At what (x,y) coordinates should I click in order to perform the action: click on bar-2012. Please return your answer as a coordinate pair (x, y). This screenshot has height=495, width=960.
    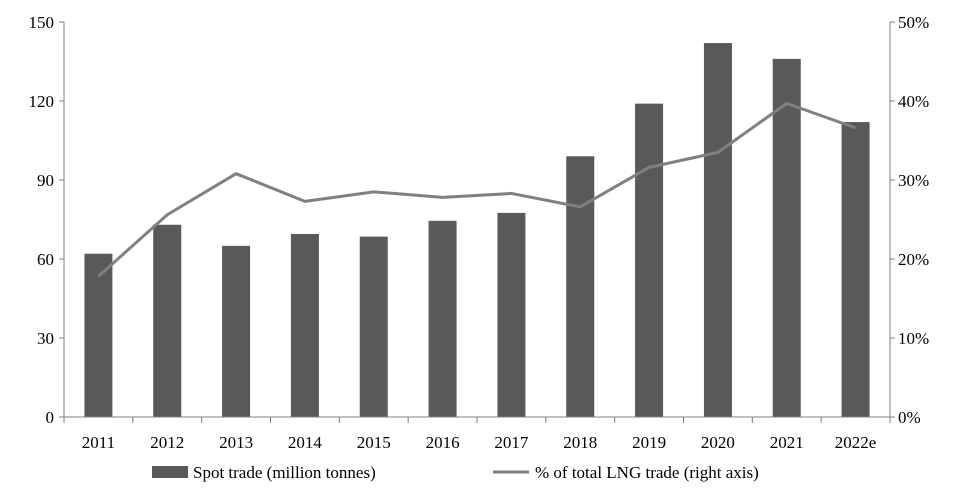
    Looking at the image, I should click on (167, 320).